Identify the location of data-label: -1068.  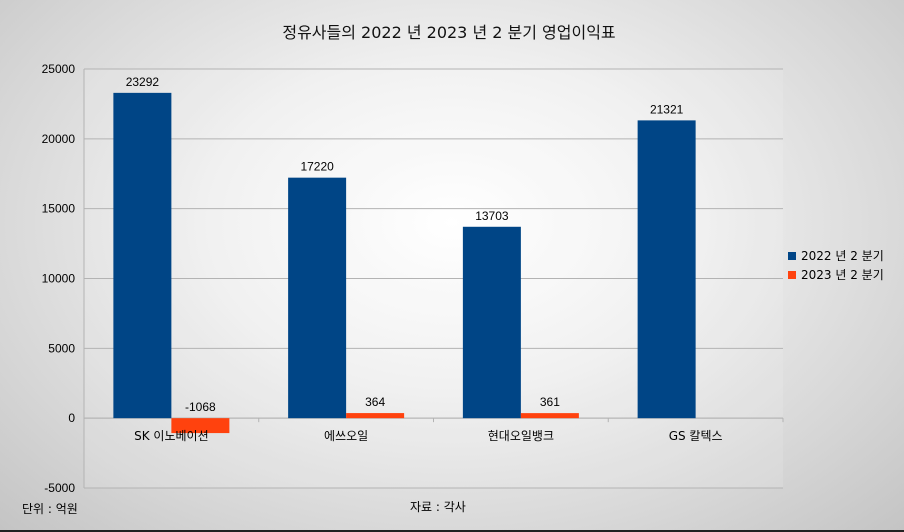
(200, 407).